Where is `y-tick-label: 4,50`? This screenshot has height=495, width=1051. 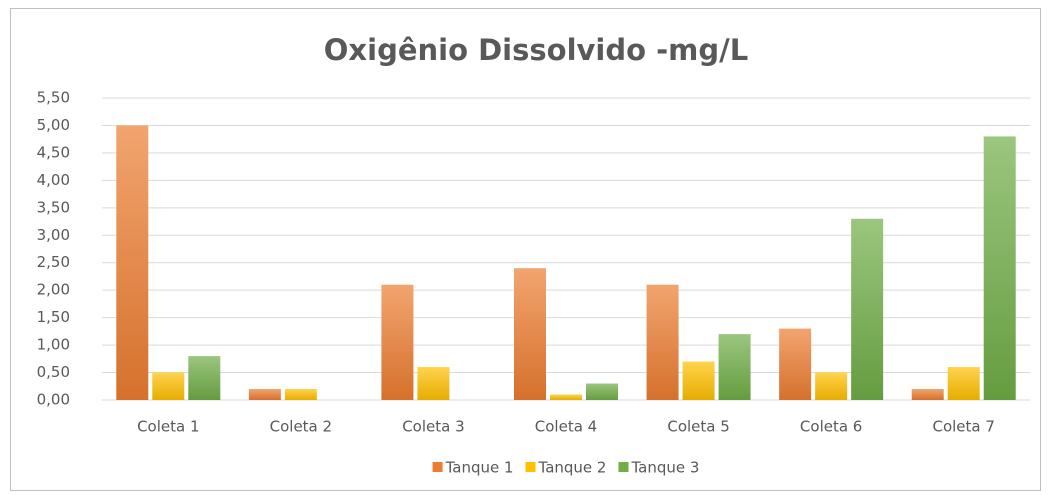 y-tick-label: 4,50 is located at coordinates (53, 152).